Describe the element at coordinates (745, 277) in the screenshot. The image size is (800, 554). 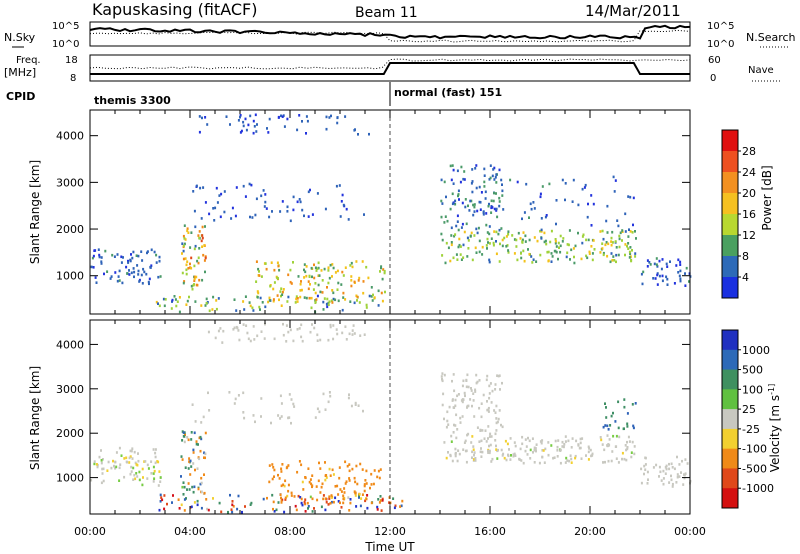
I see `power-colorbar-tick-label: 4` at that location.